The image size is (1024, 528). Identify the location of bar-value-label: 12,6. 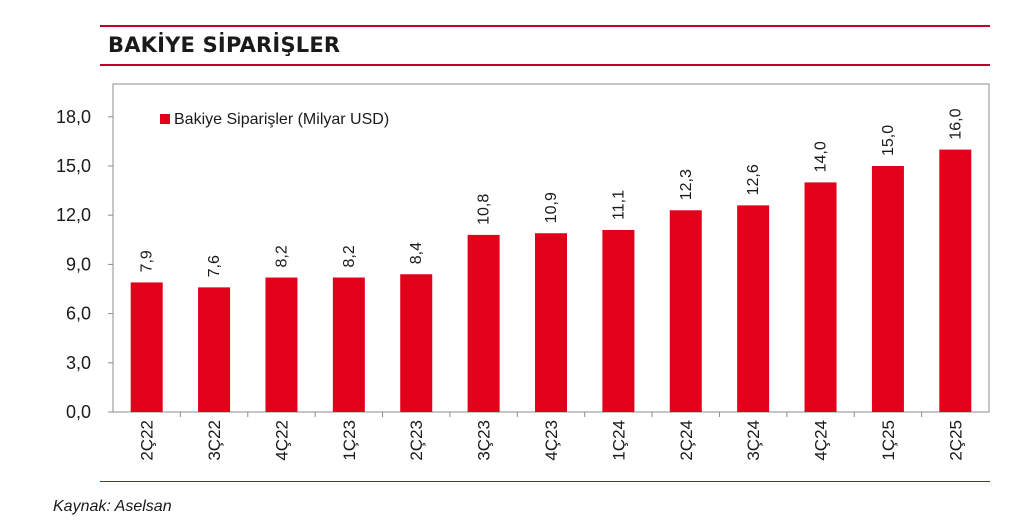
(753, 179).